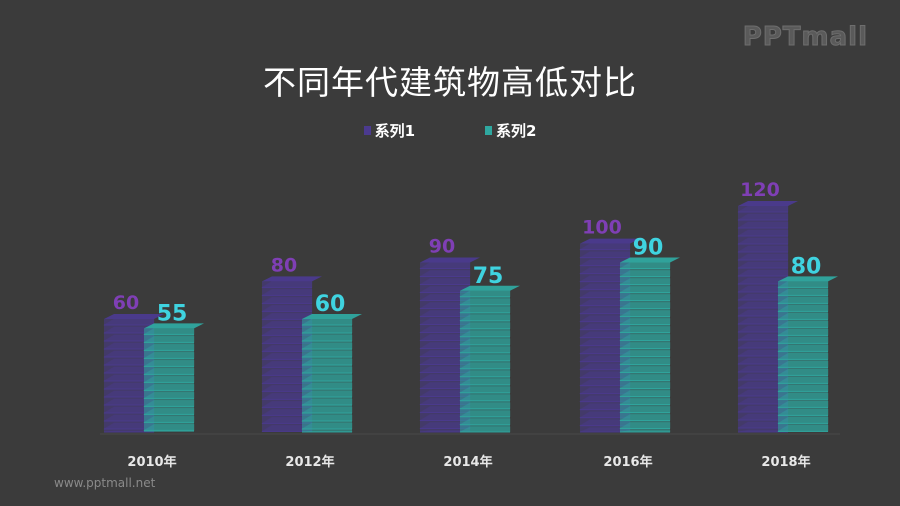  I want to click on x-tick-label-2012年: 2012年, so click(309, 462).